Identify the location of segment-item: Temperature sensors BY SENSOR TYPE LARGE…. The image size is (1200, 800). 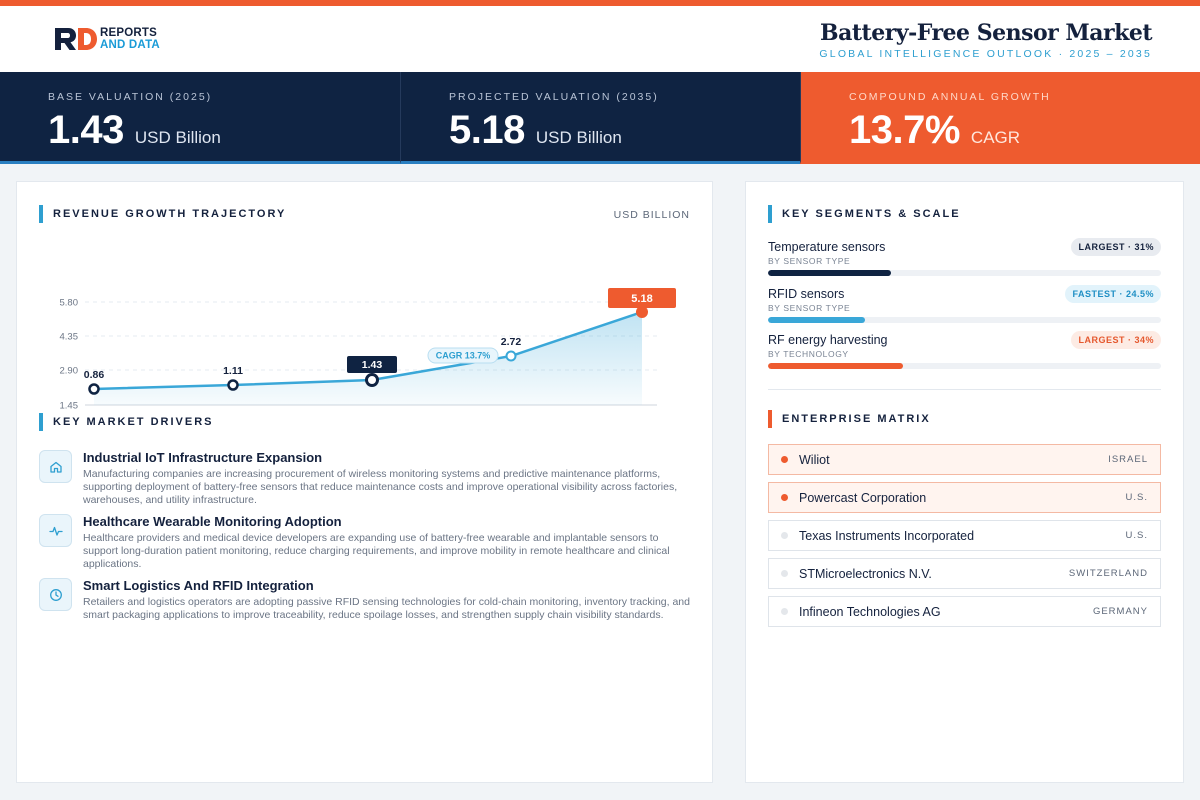
(964, 257).